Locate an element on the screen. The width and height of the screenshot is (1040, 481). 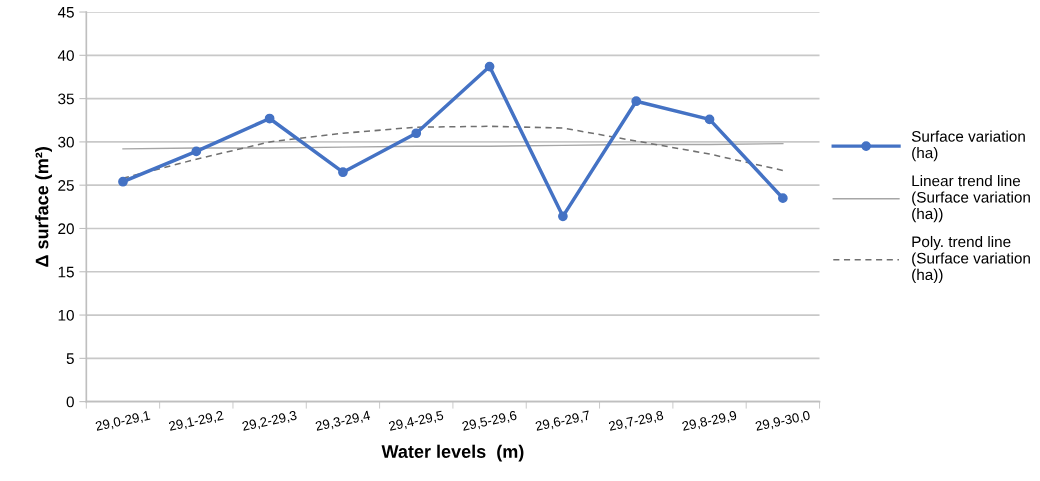
y-tick-label: 5 is located at coordinates (70, 359).